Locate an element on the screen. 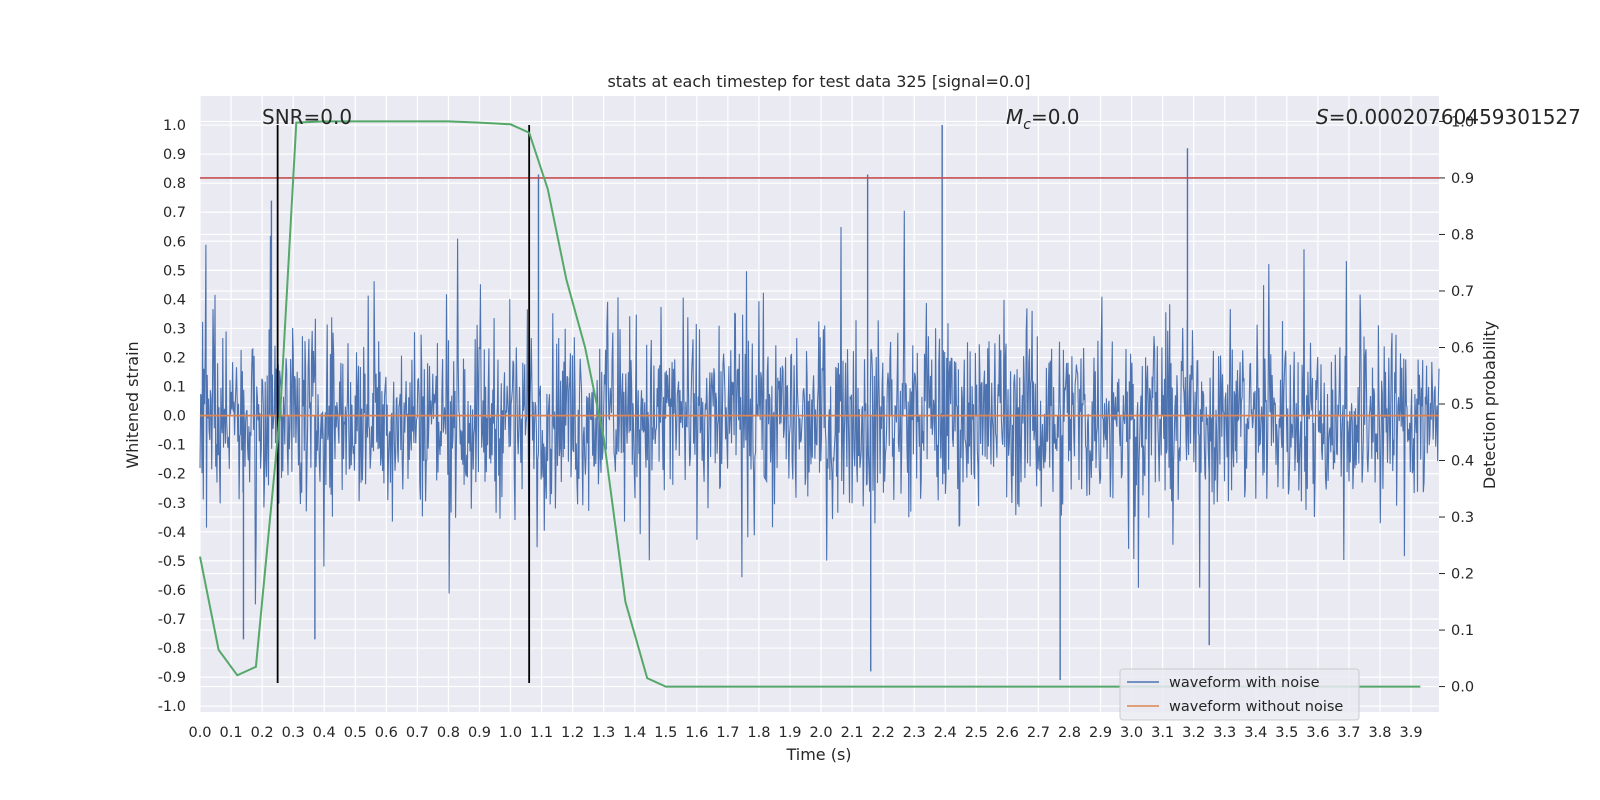 The height and width of the screenshot is (800, 1600). s-annotation: S=0.00020760459301527 is located at coordinates (1448, 117).